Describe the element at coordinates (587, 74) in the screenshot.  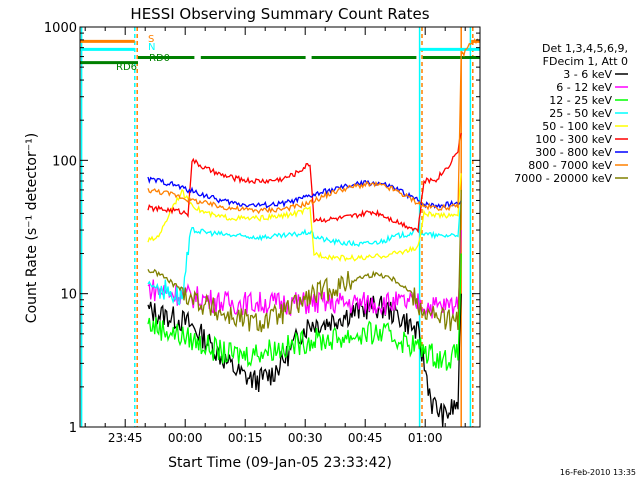
I see `legend-entry-label: 3 - 6 keV` at that location.